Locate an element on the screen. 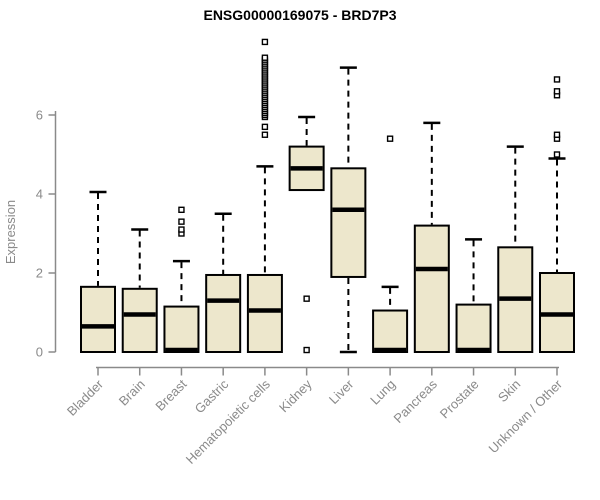 The height and width of the screenshot is (500, 600). chart-title: ENSG00000169075 - BRD7P3 is located at coordinates (299, 15).